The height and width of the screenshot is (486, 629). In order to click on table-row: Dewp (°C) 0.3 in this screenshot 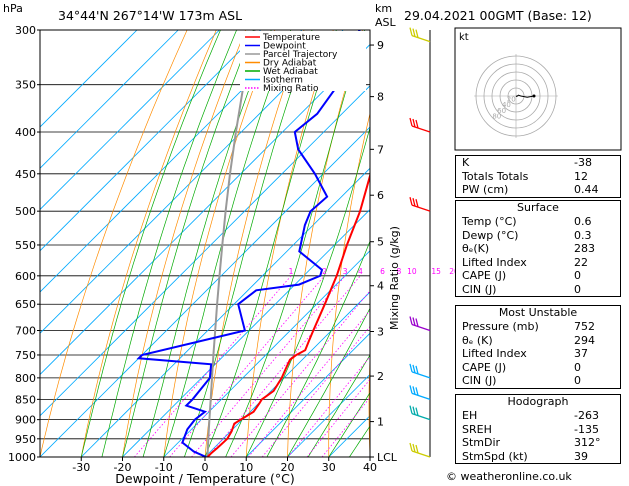, I will do `click(538, 236)`.